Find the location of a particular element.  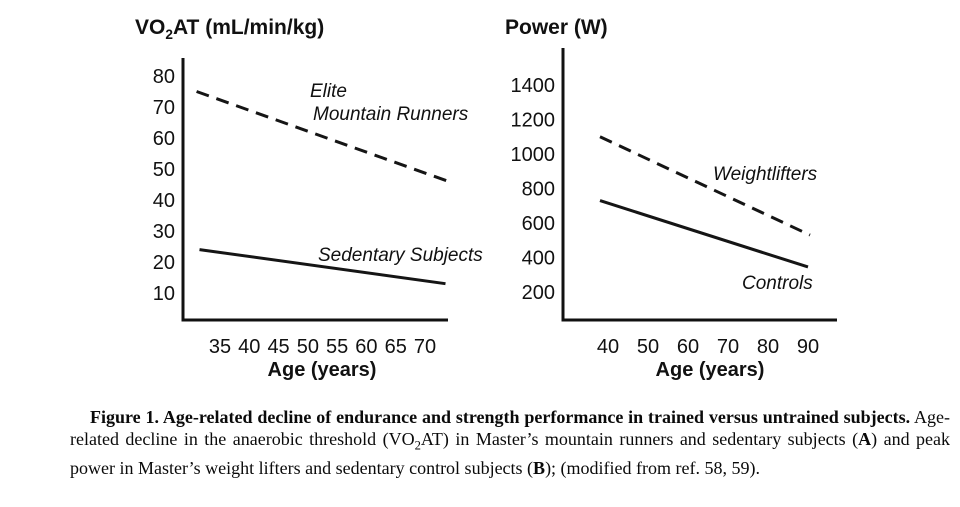

y-tick-label: 40 is located at coordinates (164, 201).